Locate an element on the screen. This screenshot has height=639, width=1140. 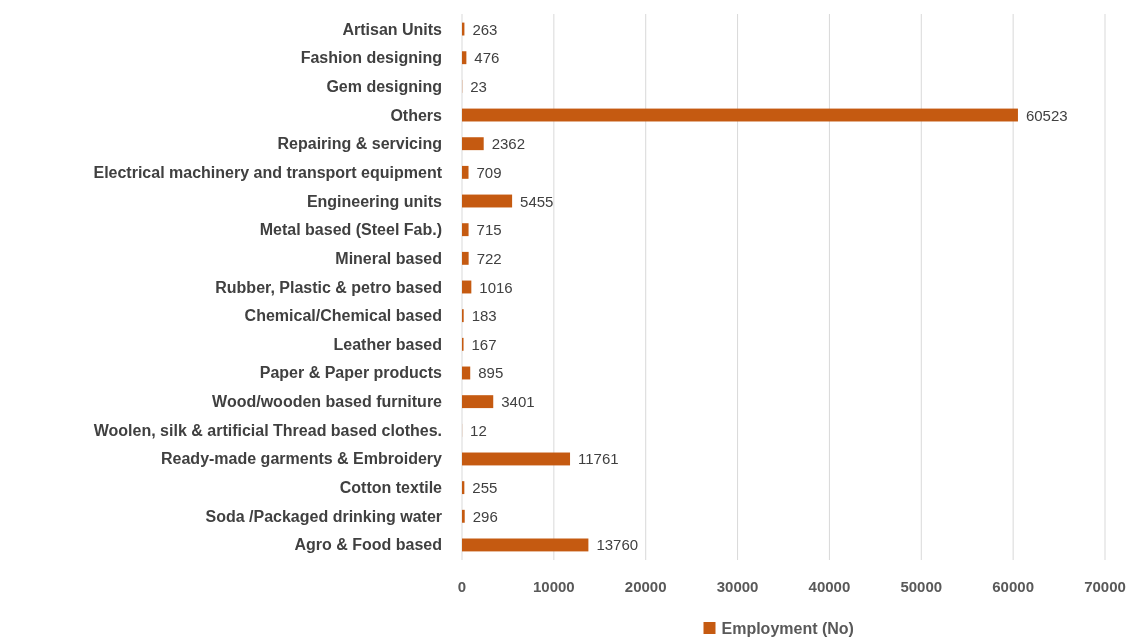
x-tick-label: 70000 is located at coordinates (1105, 586).